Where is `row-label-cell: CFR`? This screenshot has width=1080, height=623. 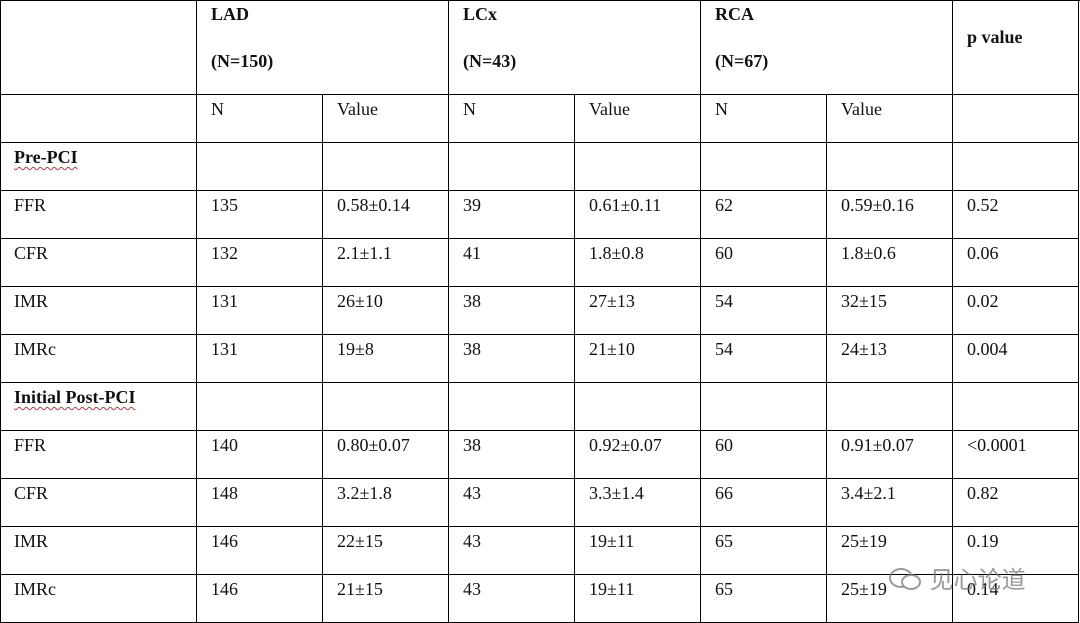 row-label-cell: CFR is located at coordinates (98, 503).